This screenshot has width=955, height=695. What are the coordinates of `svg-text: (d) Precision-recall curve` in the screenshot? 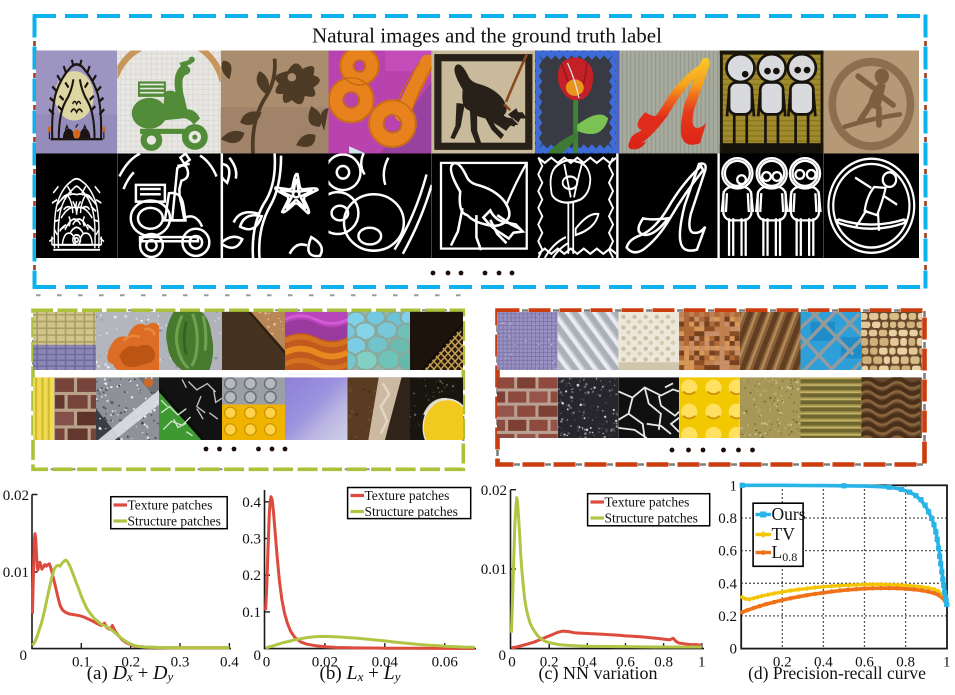 It's located at (837, 673).